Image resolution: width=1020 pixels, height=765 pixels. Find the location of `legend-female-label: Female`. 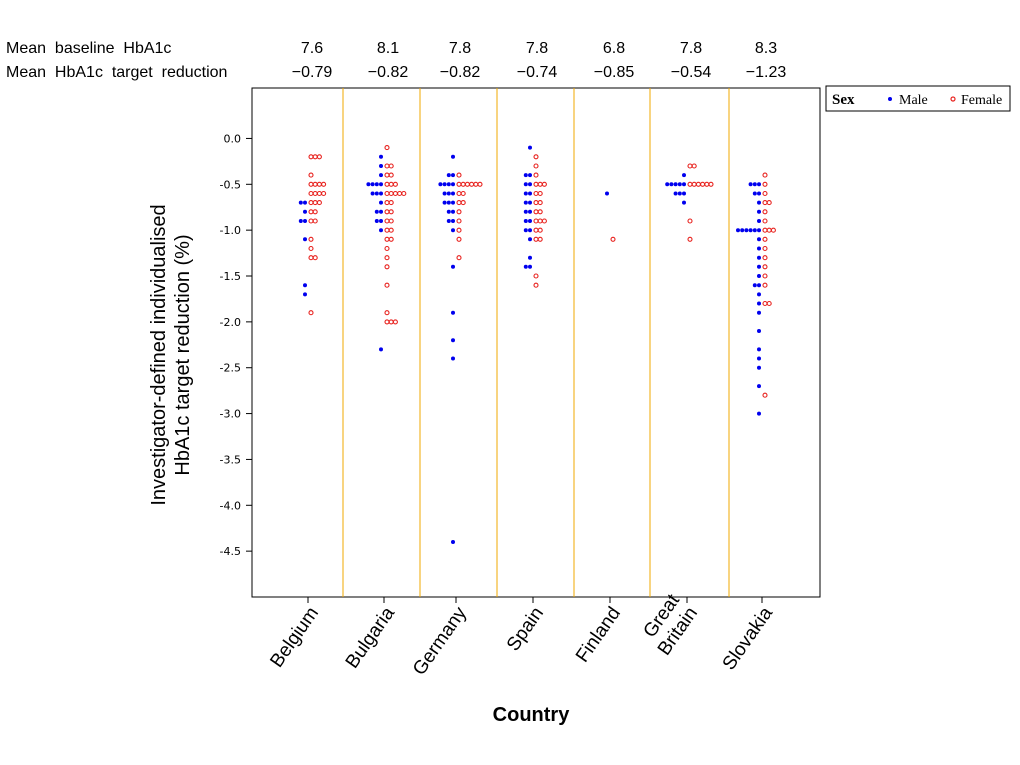

legend-female-label: Female is located at coordinates (981, 100).